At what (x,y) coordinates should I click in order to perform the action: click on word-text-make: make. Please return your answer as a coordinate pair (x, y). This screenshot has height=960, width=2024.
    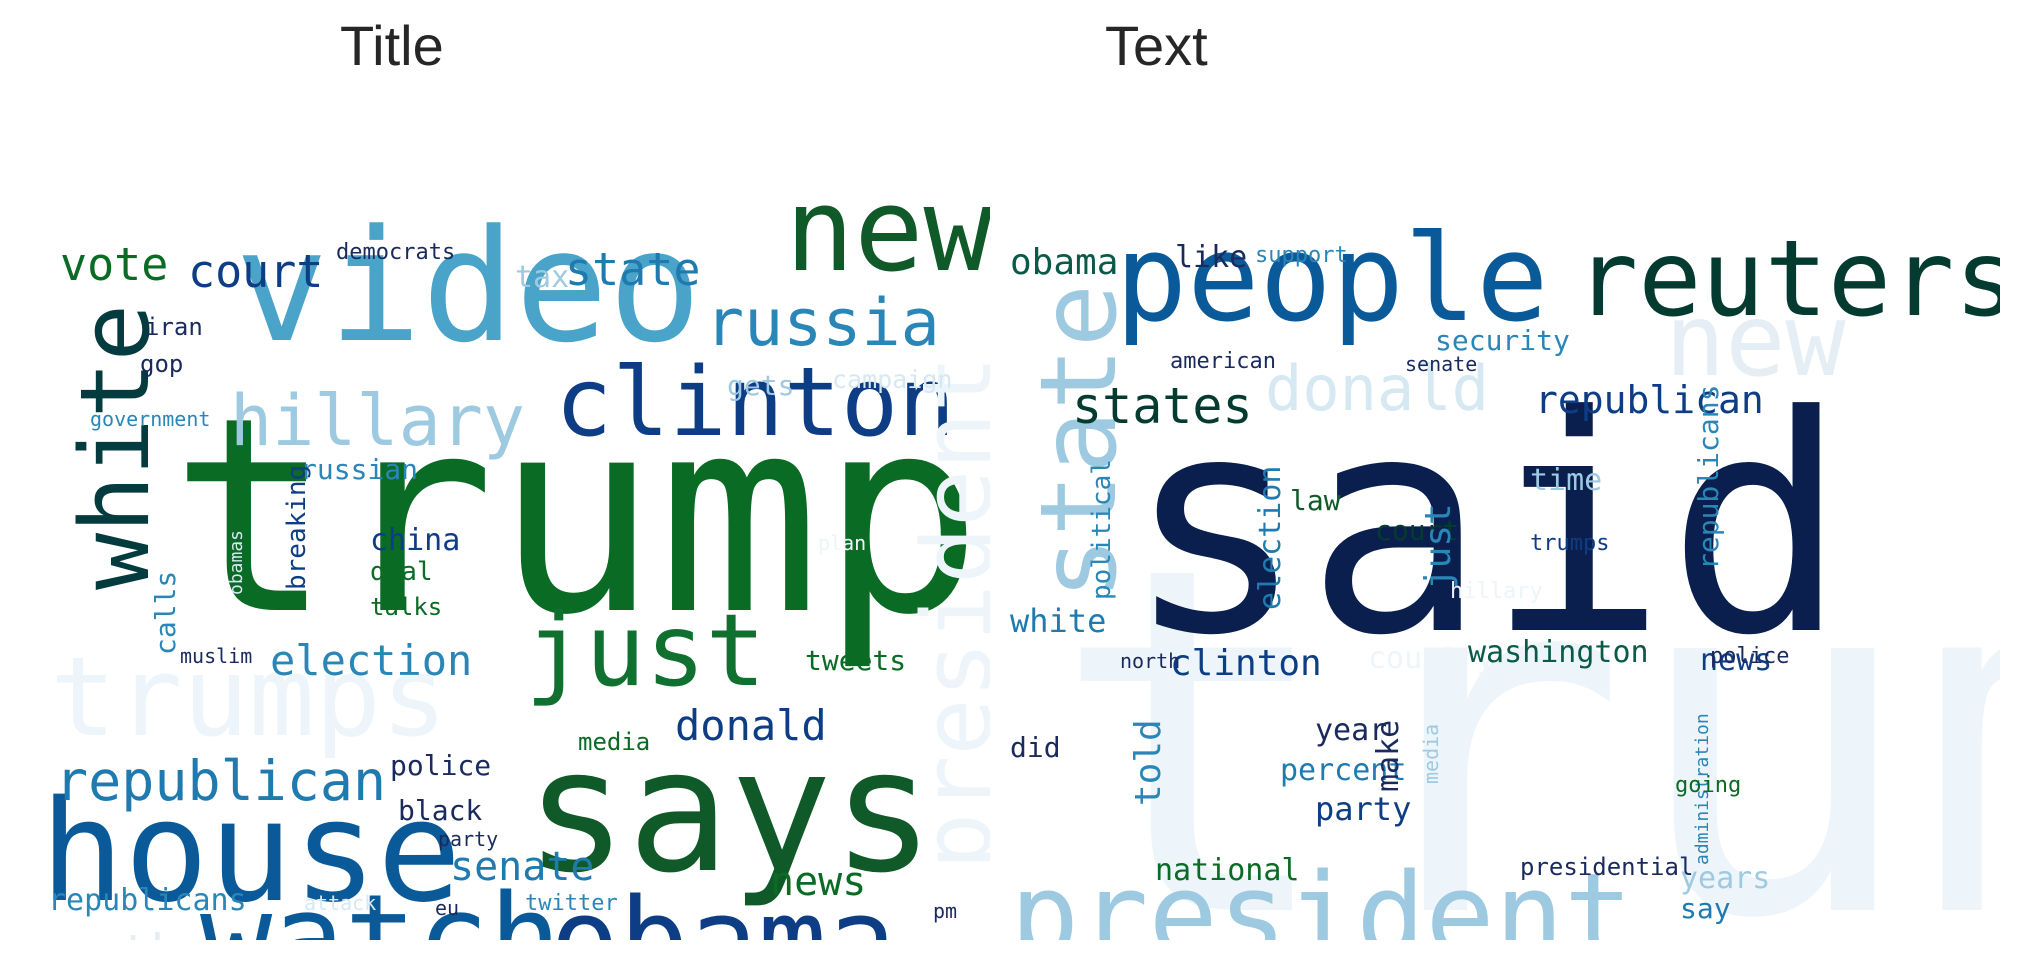
    Looking at the image, I should click on (1388, 756).